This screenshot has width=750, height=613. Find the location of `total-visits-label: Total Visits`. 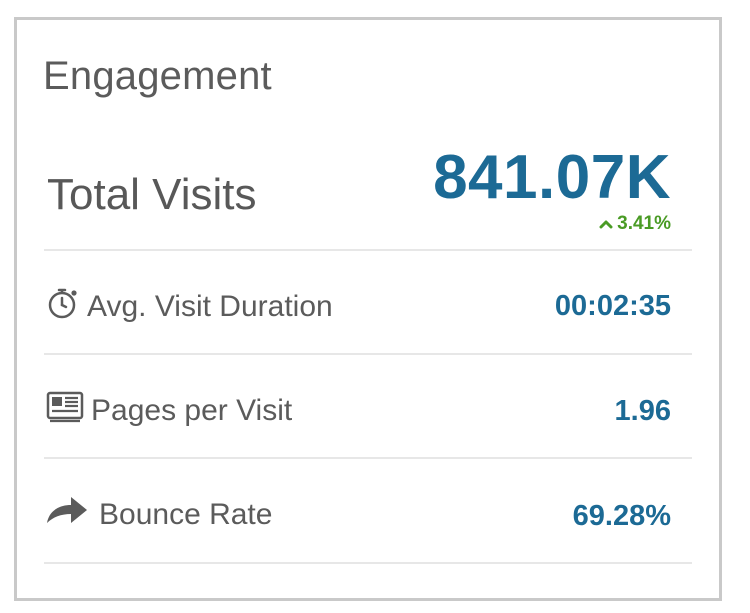

total-visits-label: Total Visits is located at coordinates (152, 194).